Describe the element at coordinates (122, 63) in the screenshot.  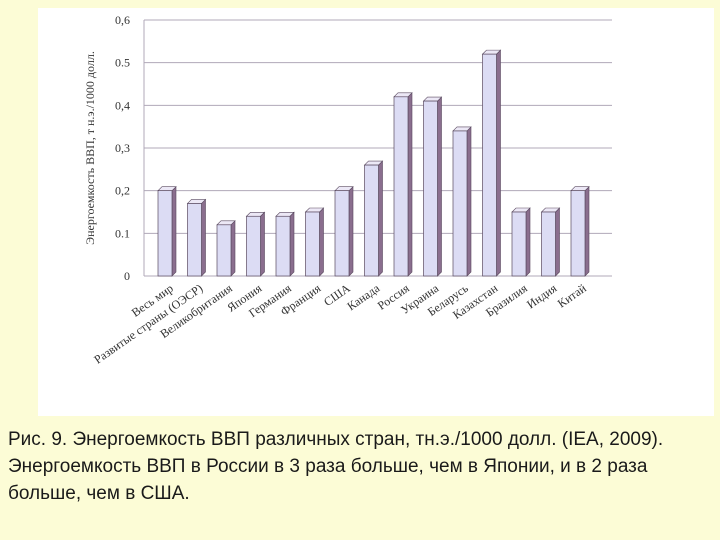
I see `y-tick-label: 0.5` at that location.